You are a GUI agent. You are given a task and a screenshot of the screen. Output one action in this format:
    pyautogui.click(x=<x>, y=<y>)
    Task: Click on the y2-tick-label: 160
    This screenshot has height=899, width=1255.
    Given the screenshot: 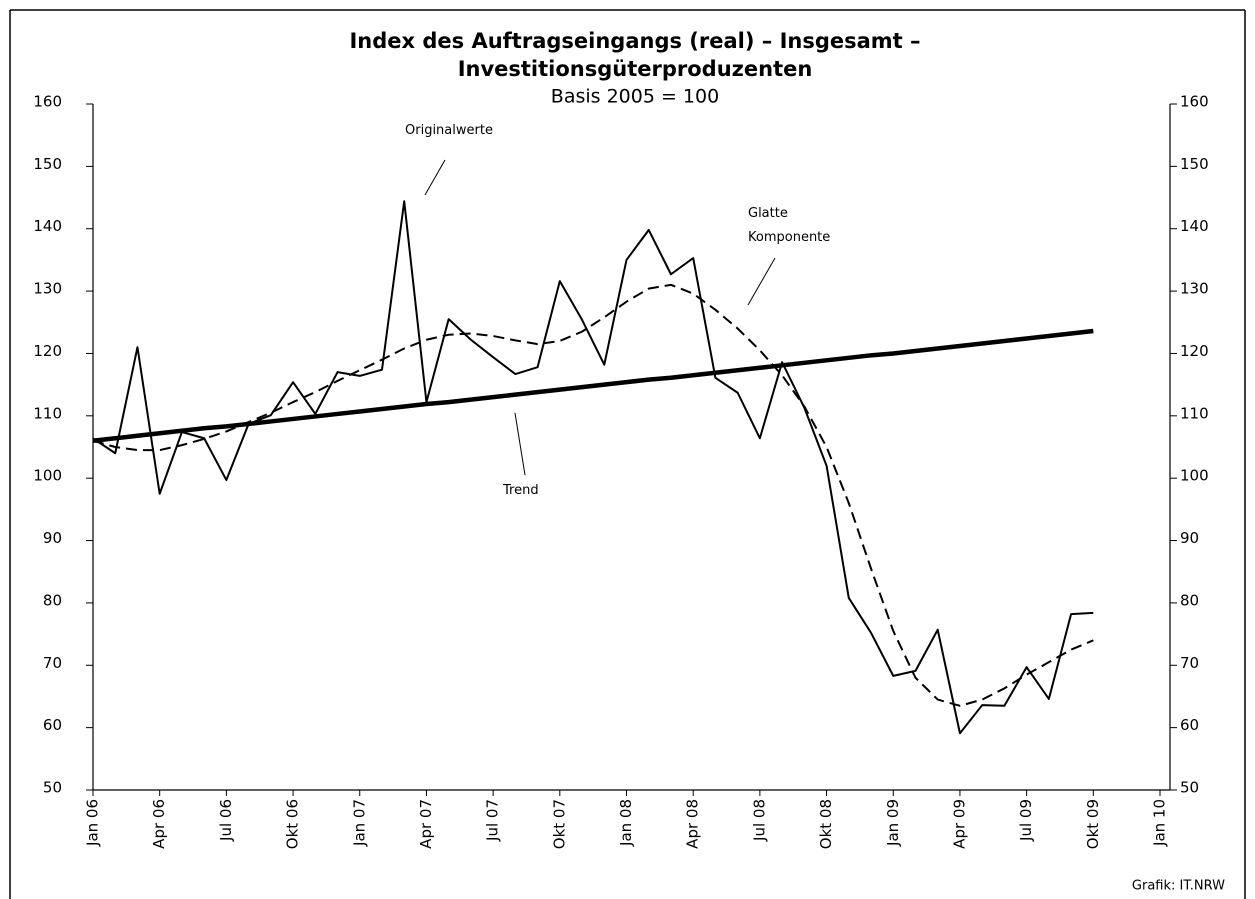 What is the action you would take?
    pyautogui.click(x=1194, y=102)
    